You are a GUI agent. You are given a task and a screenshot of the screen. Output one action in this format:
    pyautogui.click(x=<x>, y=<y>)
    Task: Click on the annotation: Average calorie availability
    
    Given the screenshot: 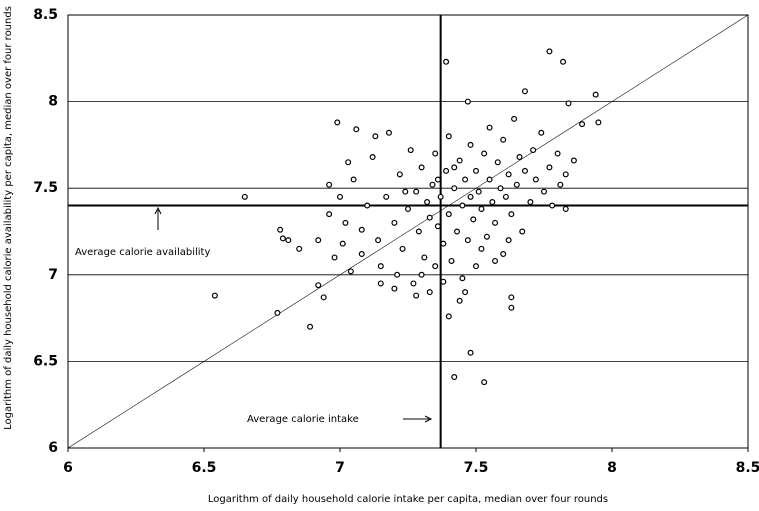 What is the action you would take?
    pyautogui.click(x=142, y=252)
    